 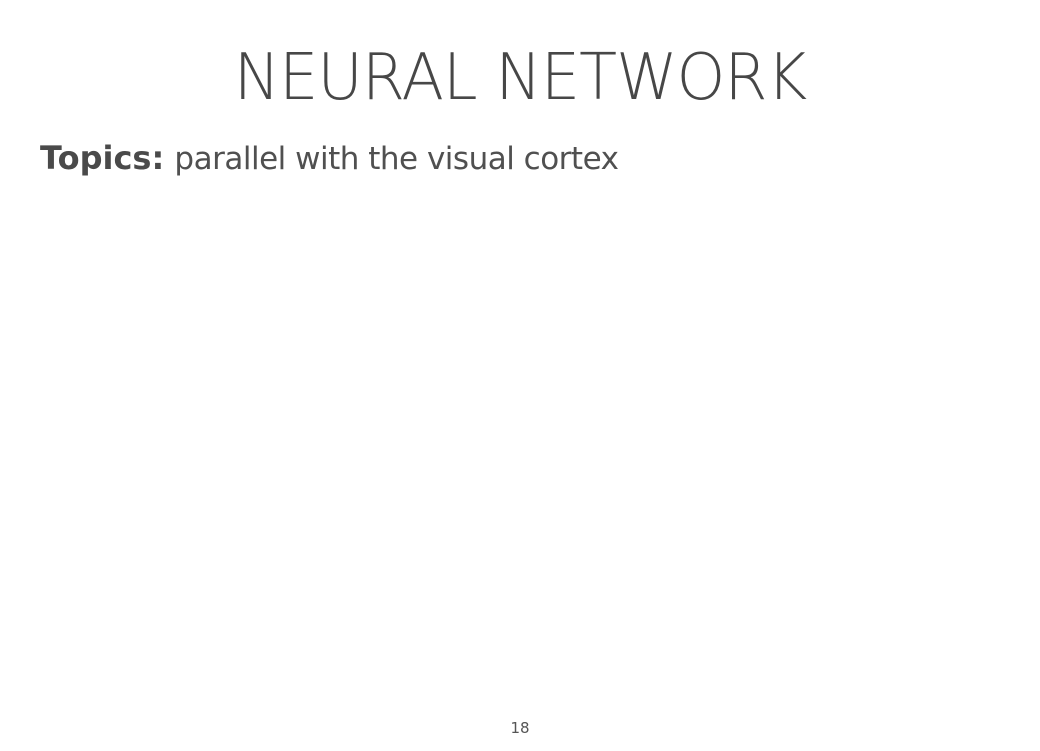 I want to click on topics-label: Topics:, so click(x=102, y=158).